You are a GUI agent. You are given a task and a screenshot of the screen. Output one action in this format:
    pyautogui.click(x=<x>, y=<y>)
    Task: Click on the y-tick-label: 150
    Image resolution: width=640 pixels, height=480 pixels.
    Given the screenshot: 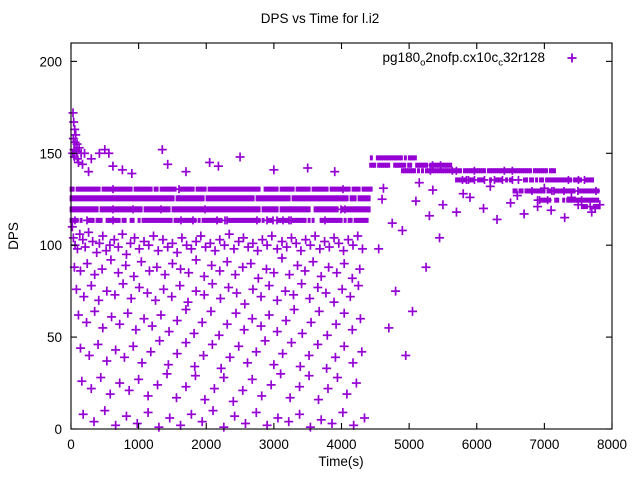 What is the action you would take?
    pyautogui.click(x=50, y=153)
    